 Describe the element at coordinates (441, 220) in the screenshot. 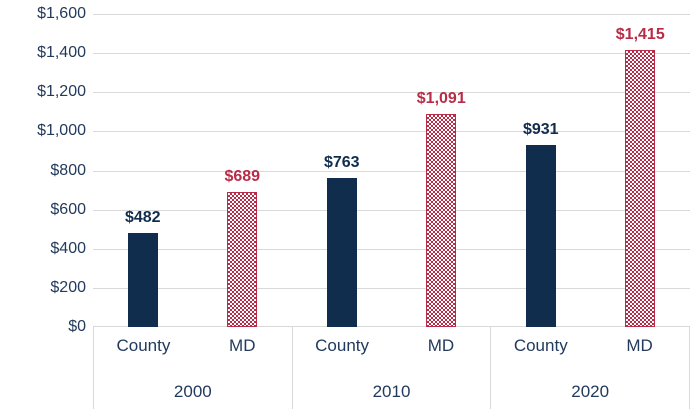

I see `bar-md-2010` at that location.